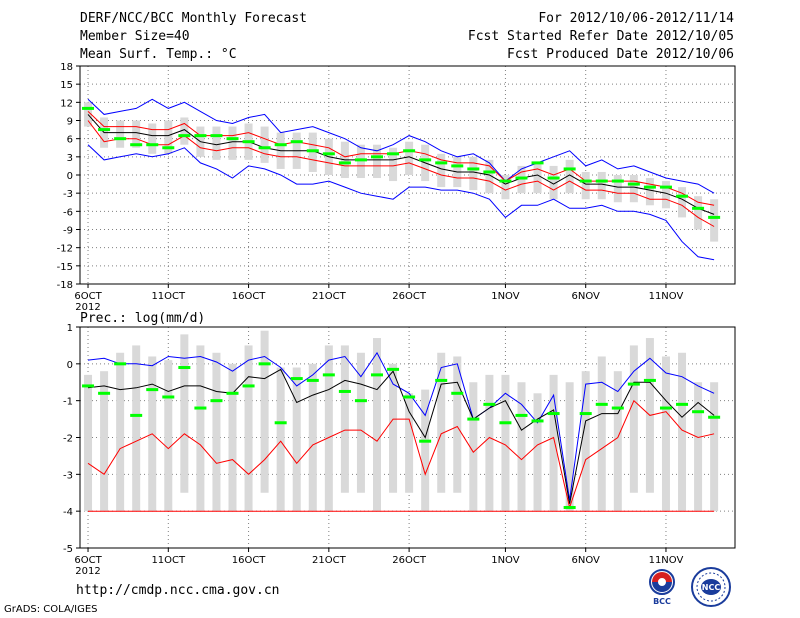 The height and width of the screenshot is (618, 800). What do you see at coordinates (88, 296) in the screenshot?
I see `x-tick-label: 6OCT` at bounding box center [88, 296].